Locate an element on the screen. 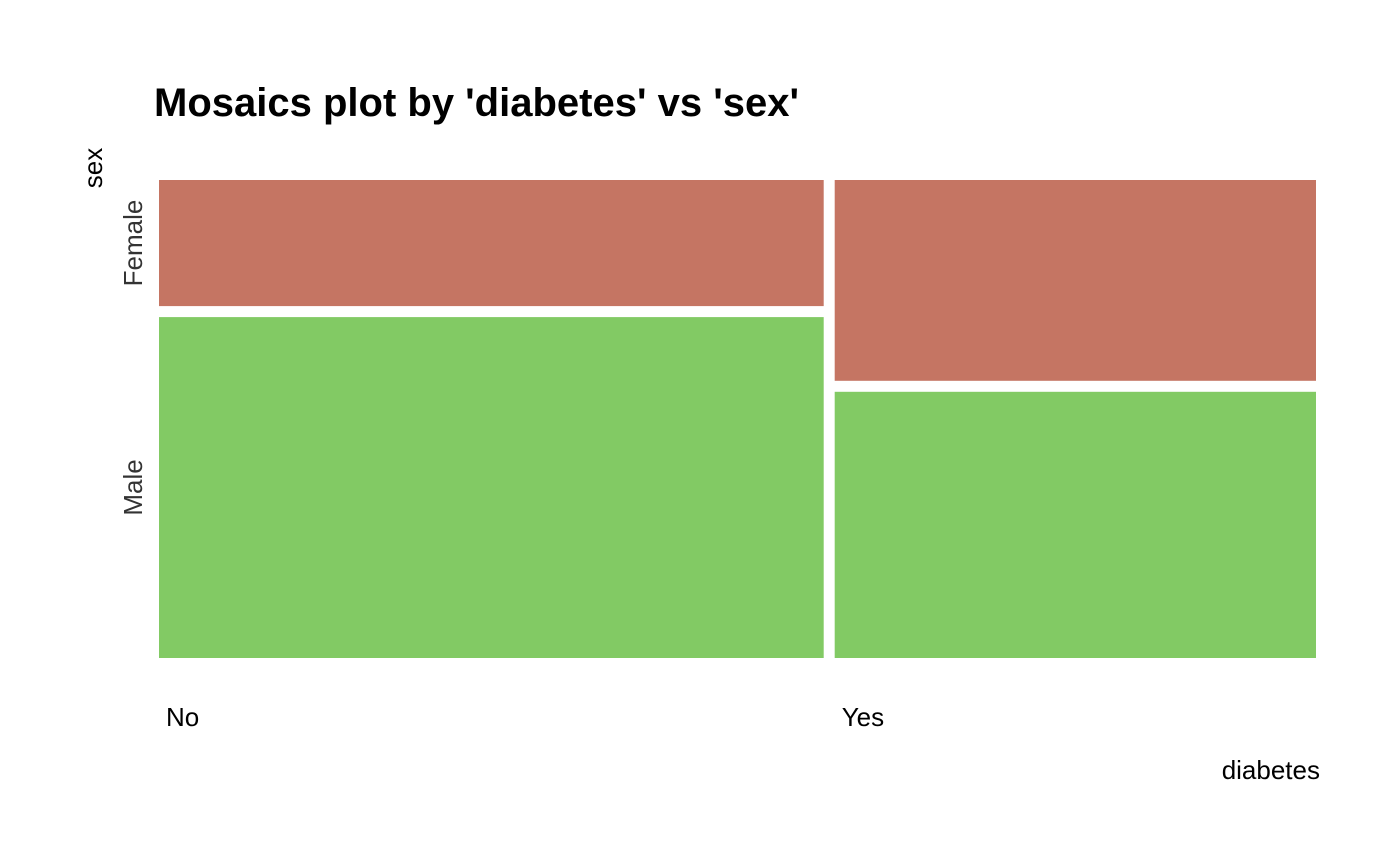 This screenshot has height=866, width=1400. y-axis-ticks: Female Male is located at coordinates (133, 358).